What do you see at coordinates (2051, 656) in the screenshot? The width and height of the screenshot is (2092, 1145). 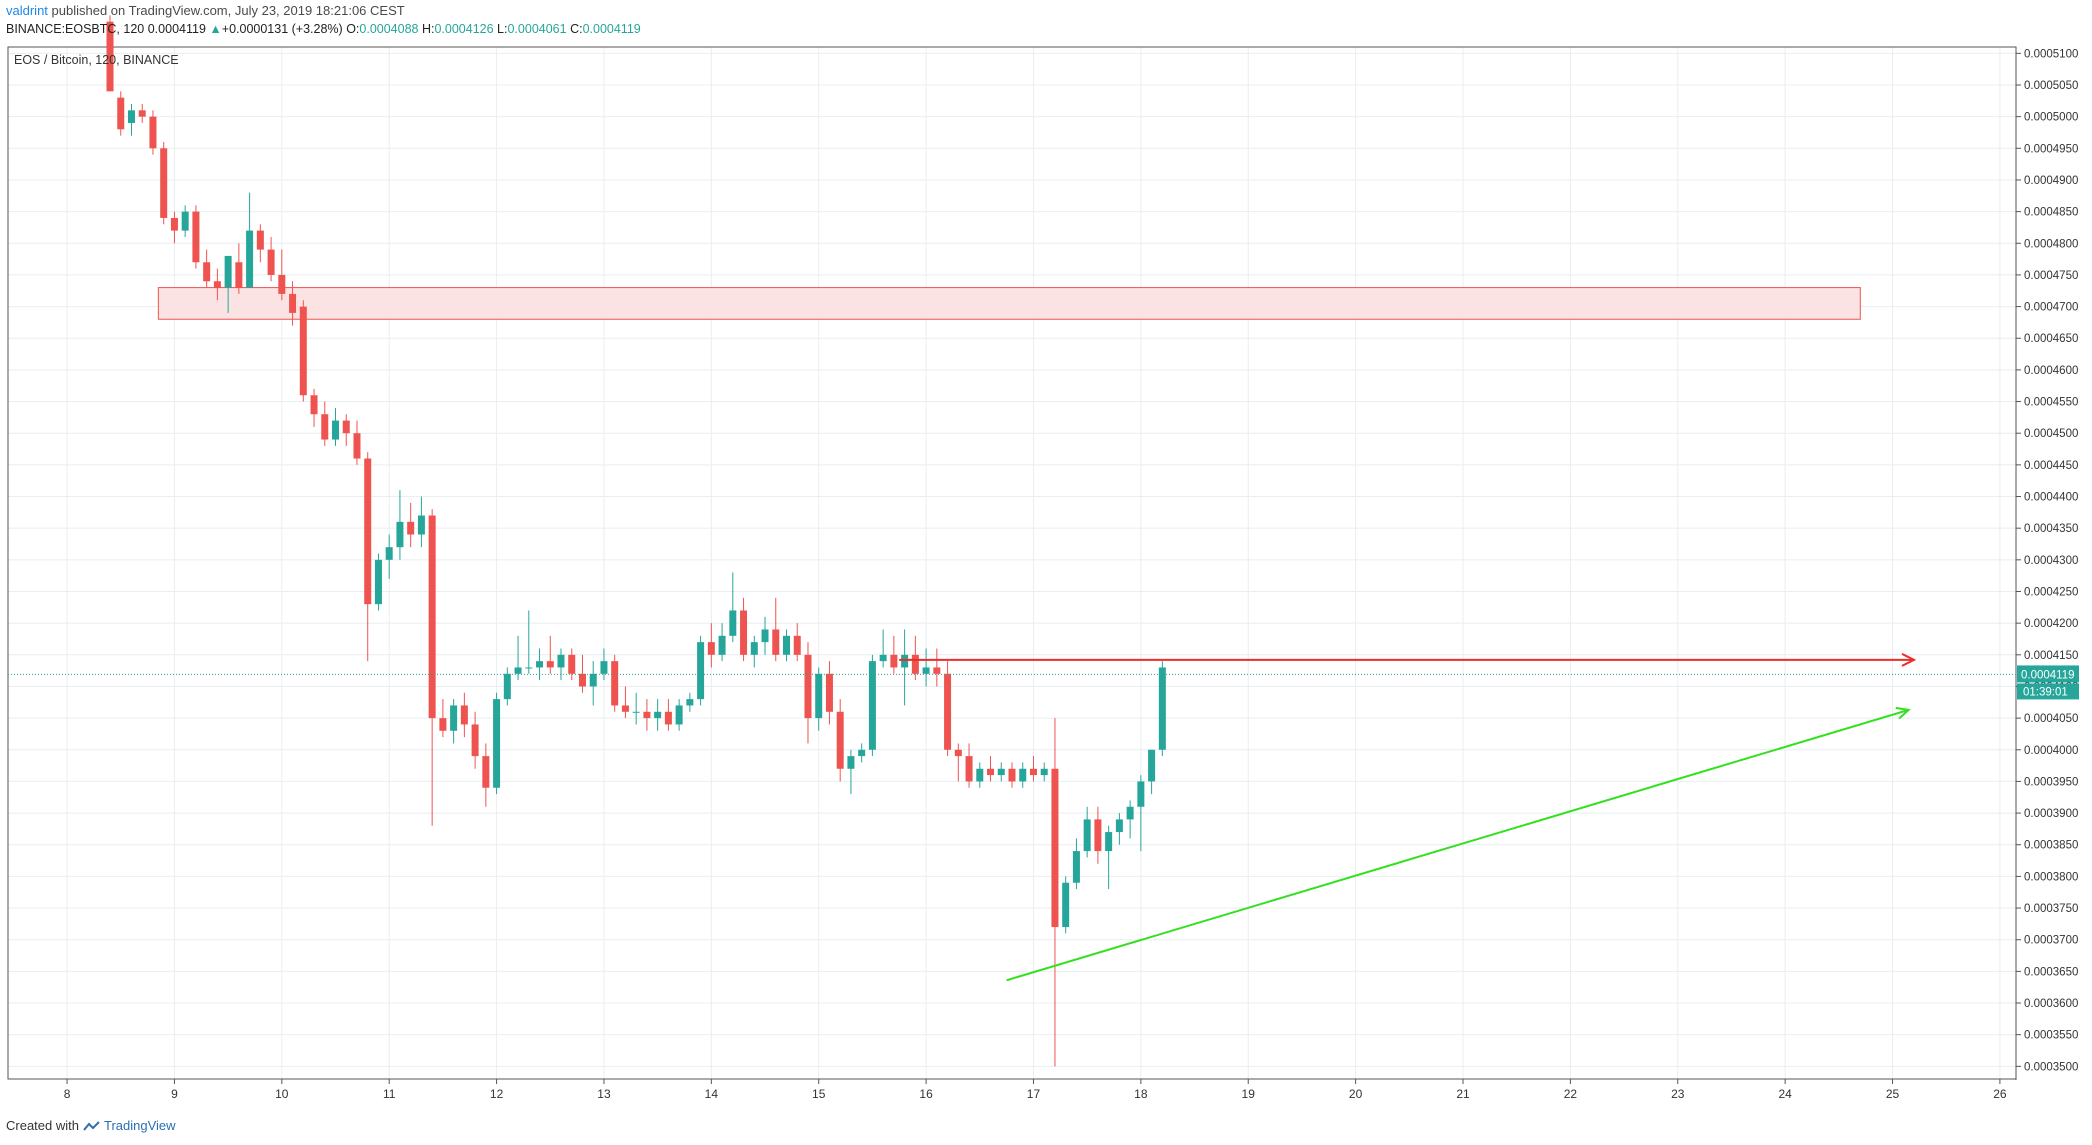 I see `y-tick-label: 0.0004150` at bounding box center [2051, 656].